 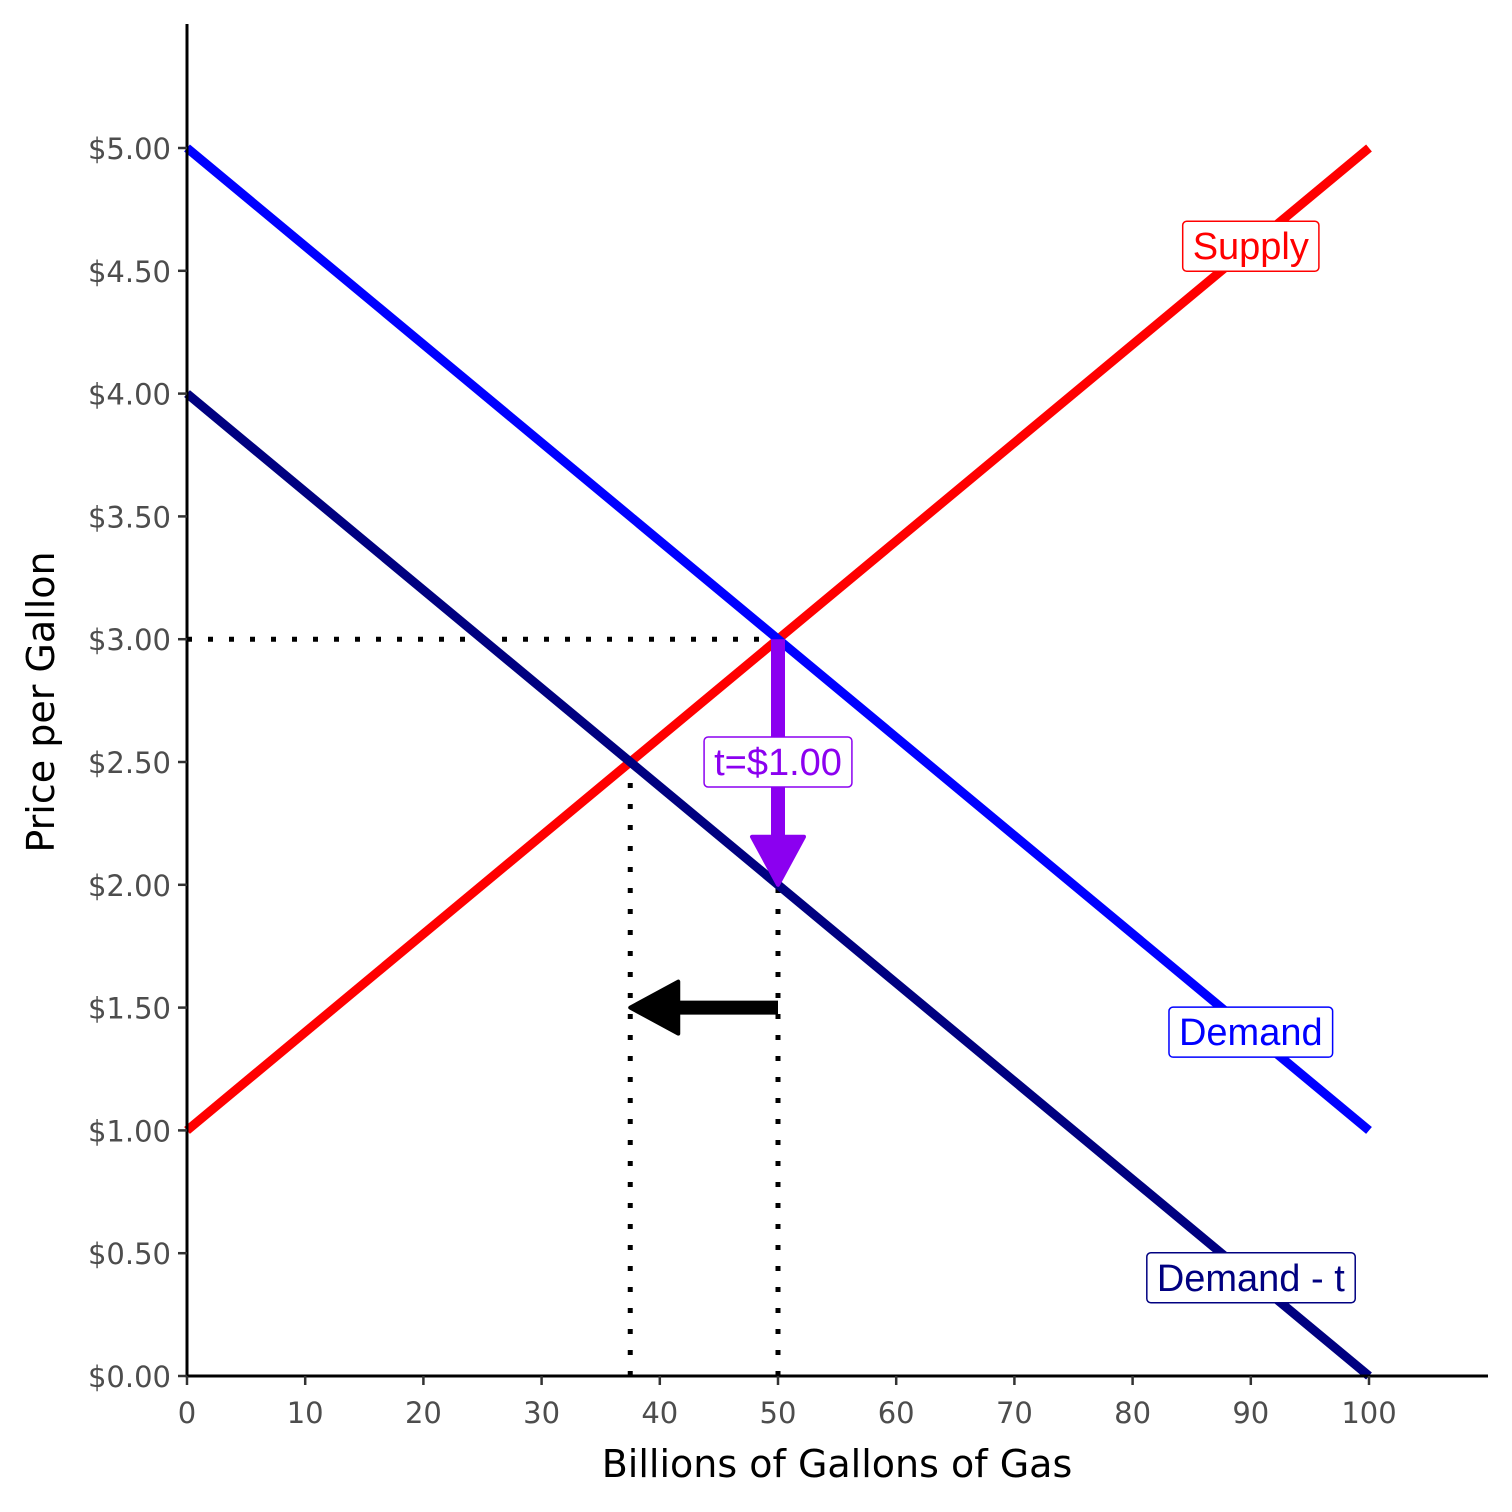 What do you see at coordinates (129, 272) in the screenshot?
I see `y-tick-label: $4.50` at bounding box center [129, 272].